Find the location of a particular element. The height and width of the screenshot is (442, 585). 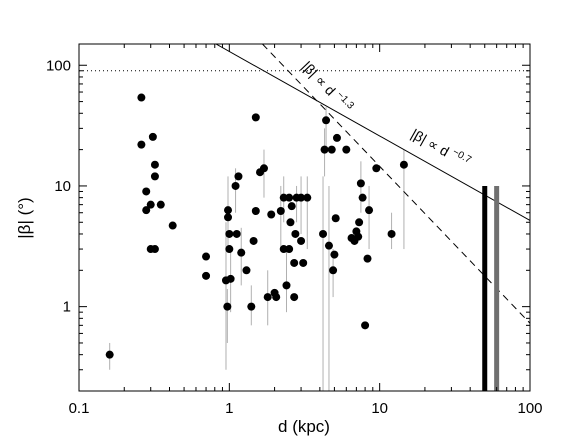

y-axis-label: |β| (°) is located at coordinates (24, 217).